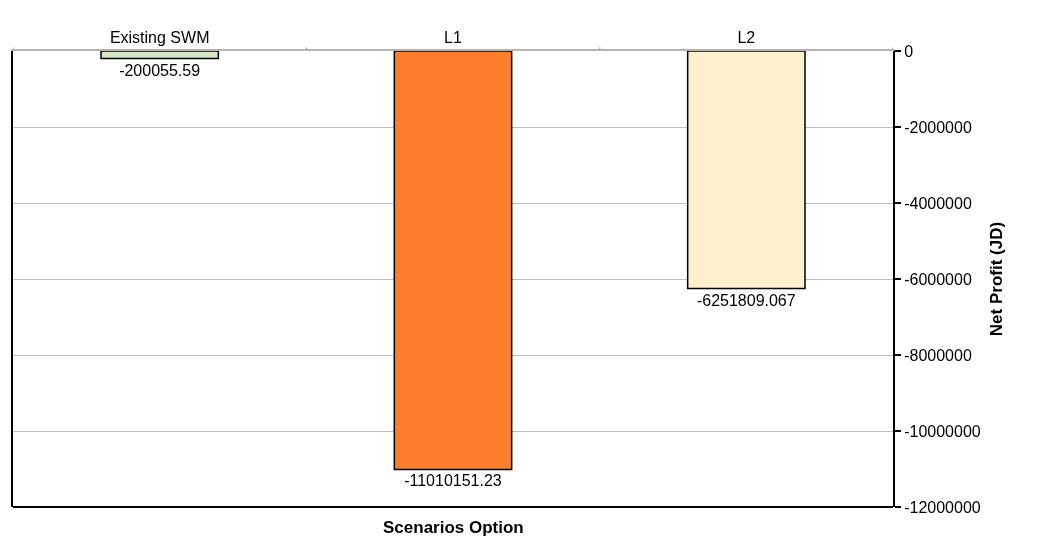  I want to click on y-tick-label: -6000000, so click(938, 279).